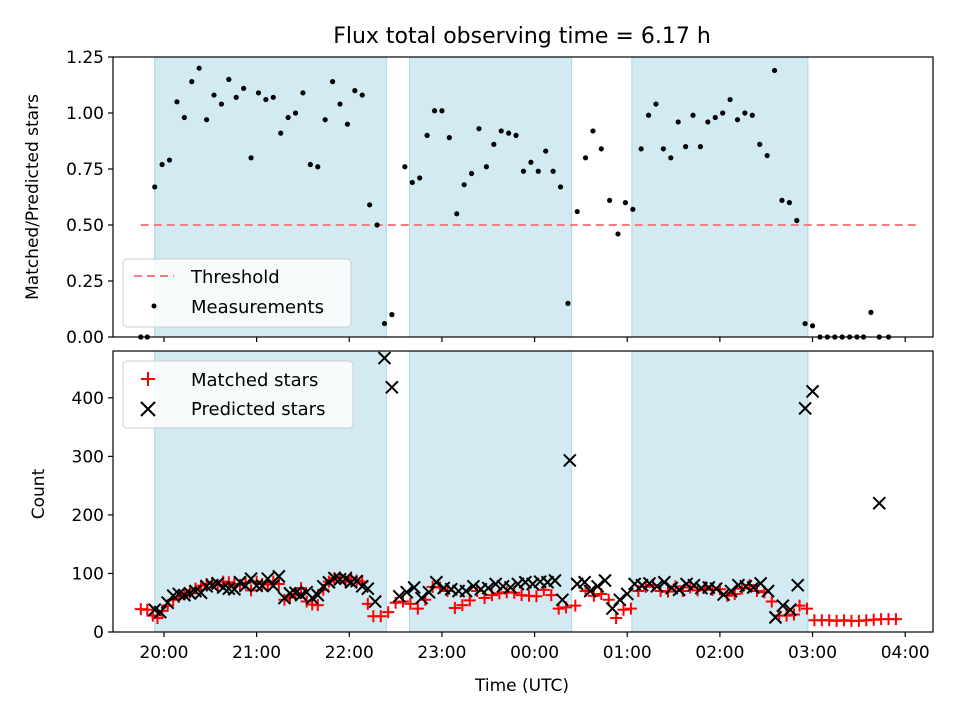  What do you see at coordinates (521, 686) in the screenshot?
I see `x-axis-label: Time (UTC)` at bounding box center [521, 686].